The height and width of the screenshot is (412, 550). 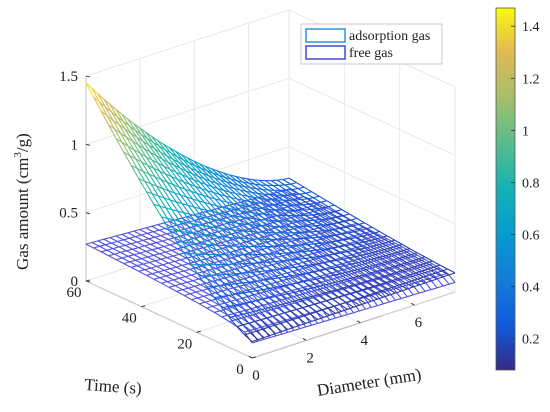 What do you see at coordinates (353, 325) in the screenshot?
I see `grid-line-y-floor` at bounding box center [353, 325].